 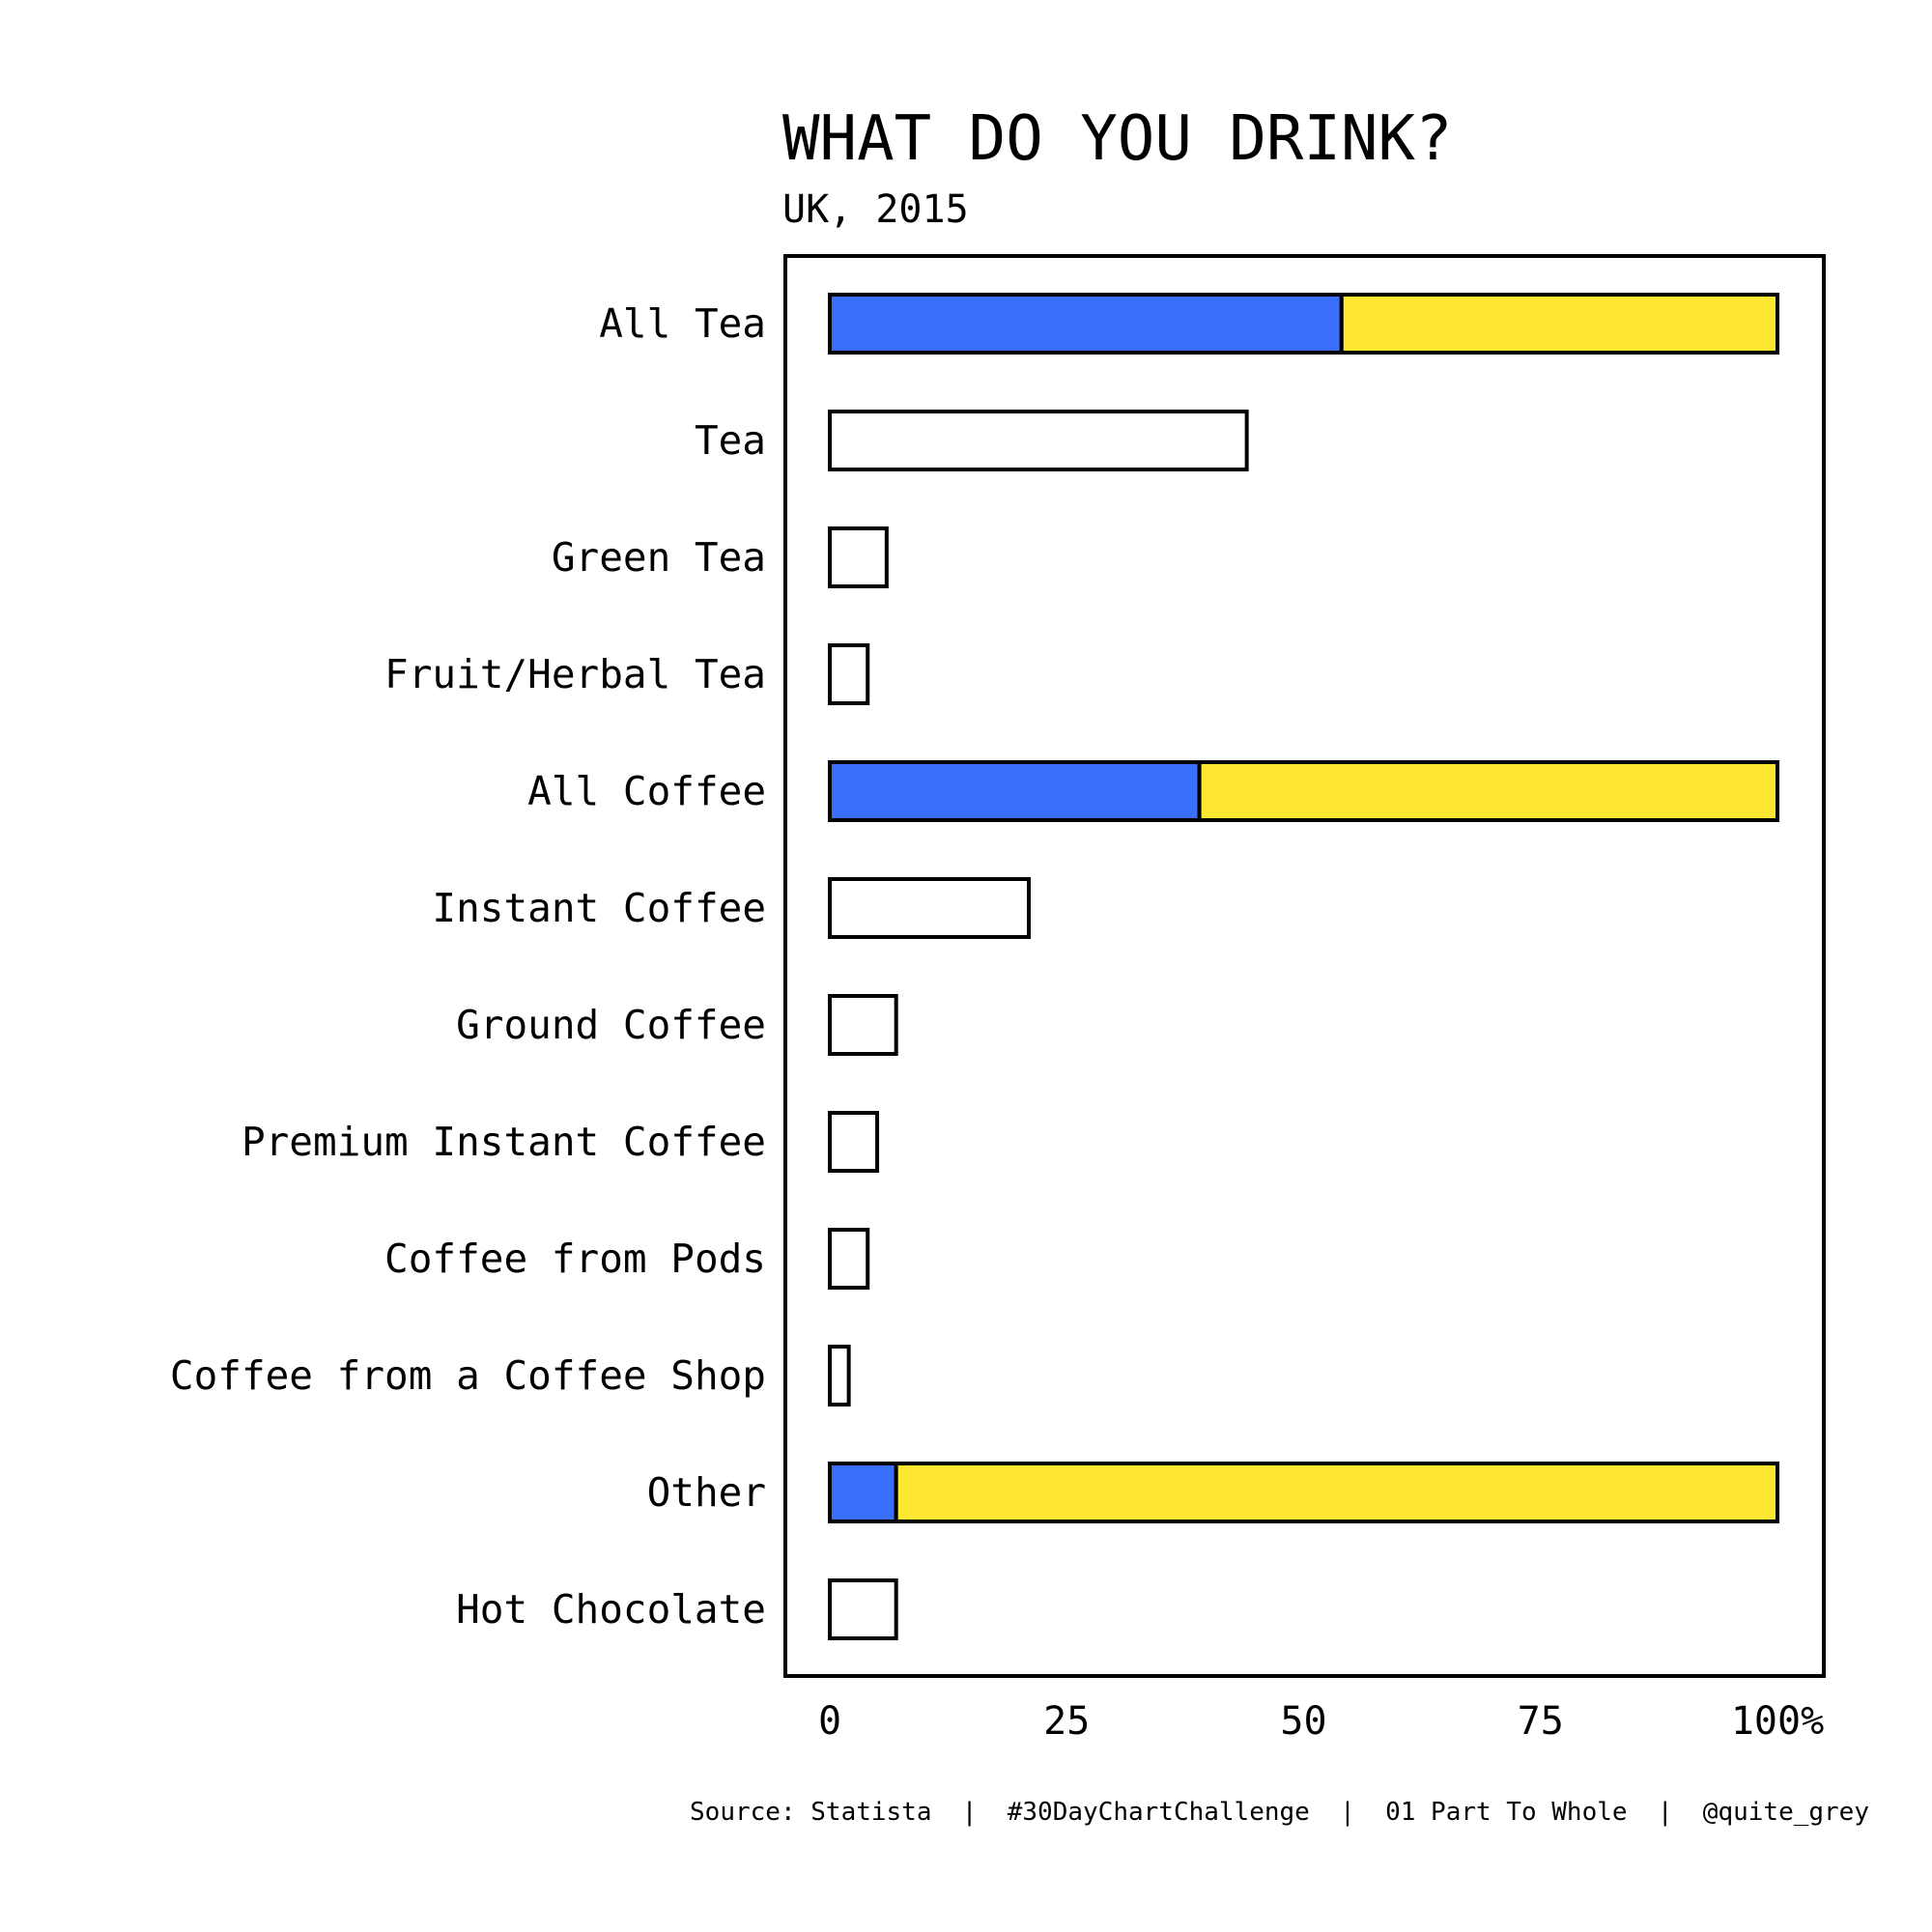 I want to click on x-tick-label: 50, so click(x=1303, y=1721).